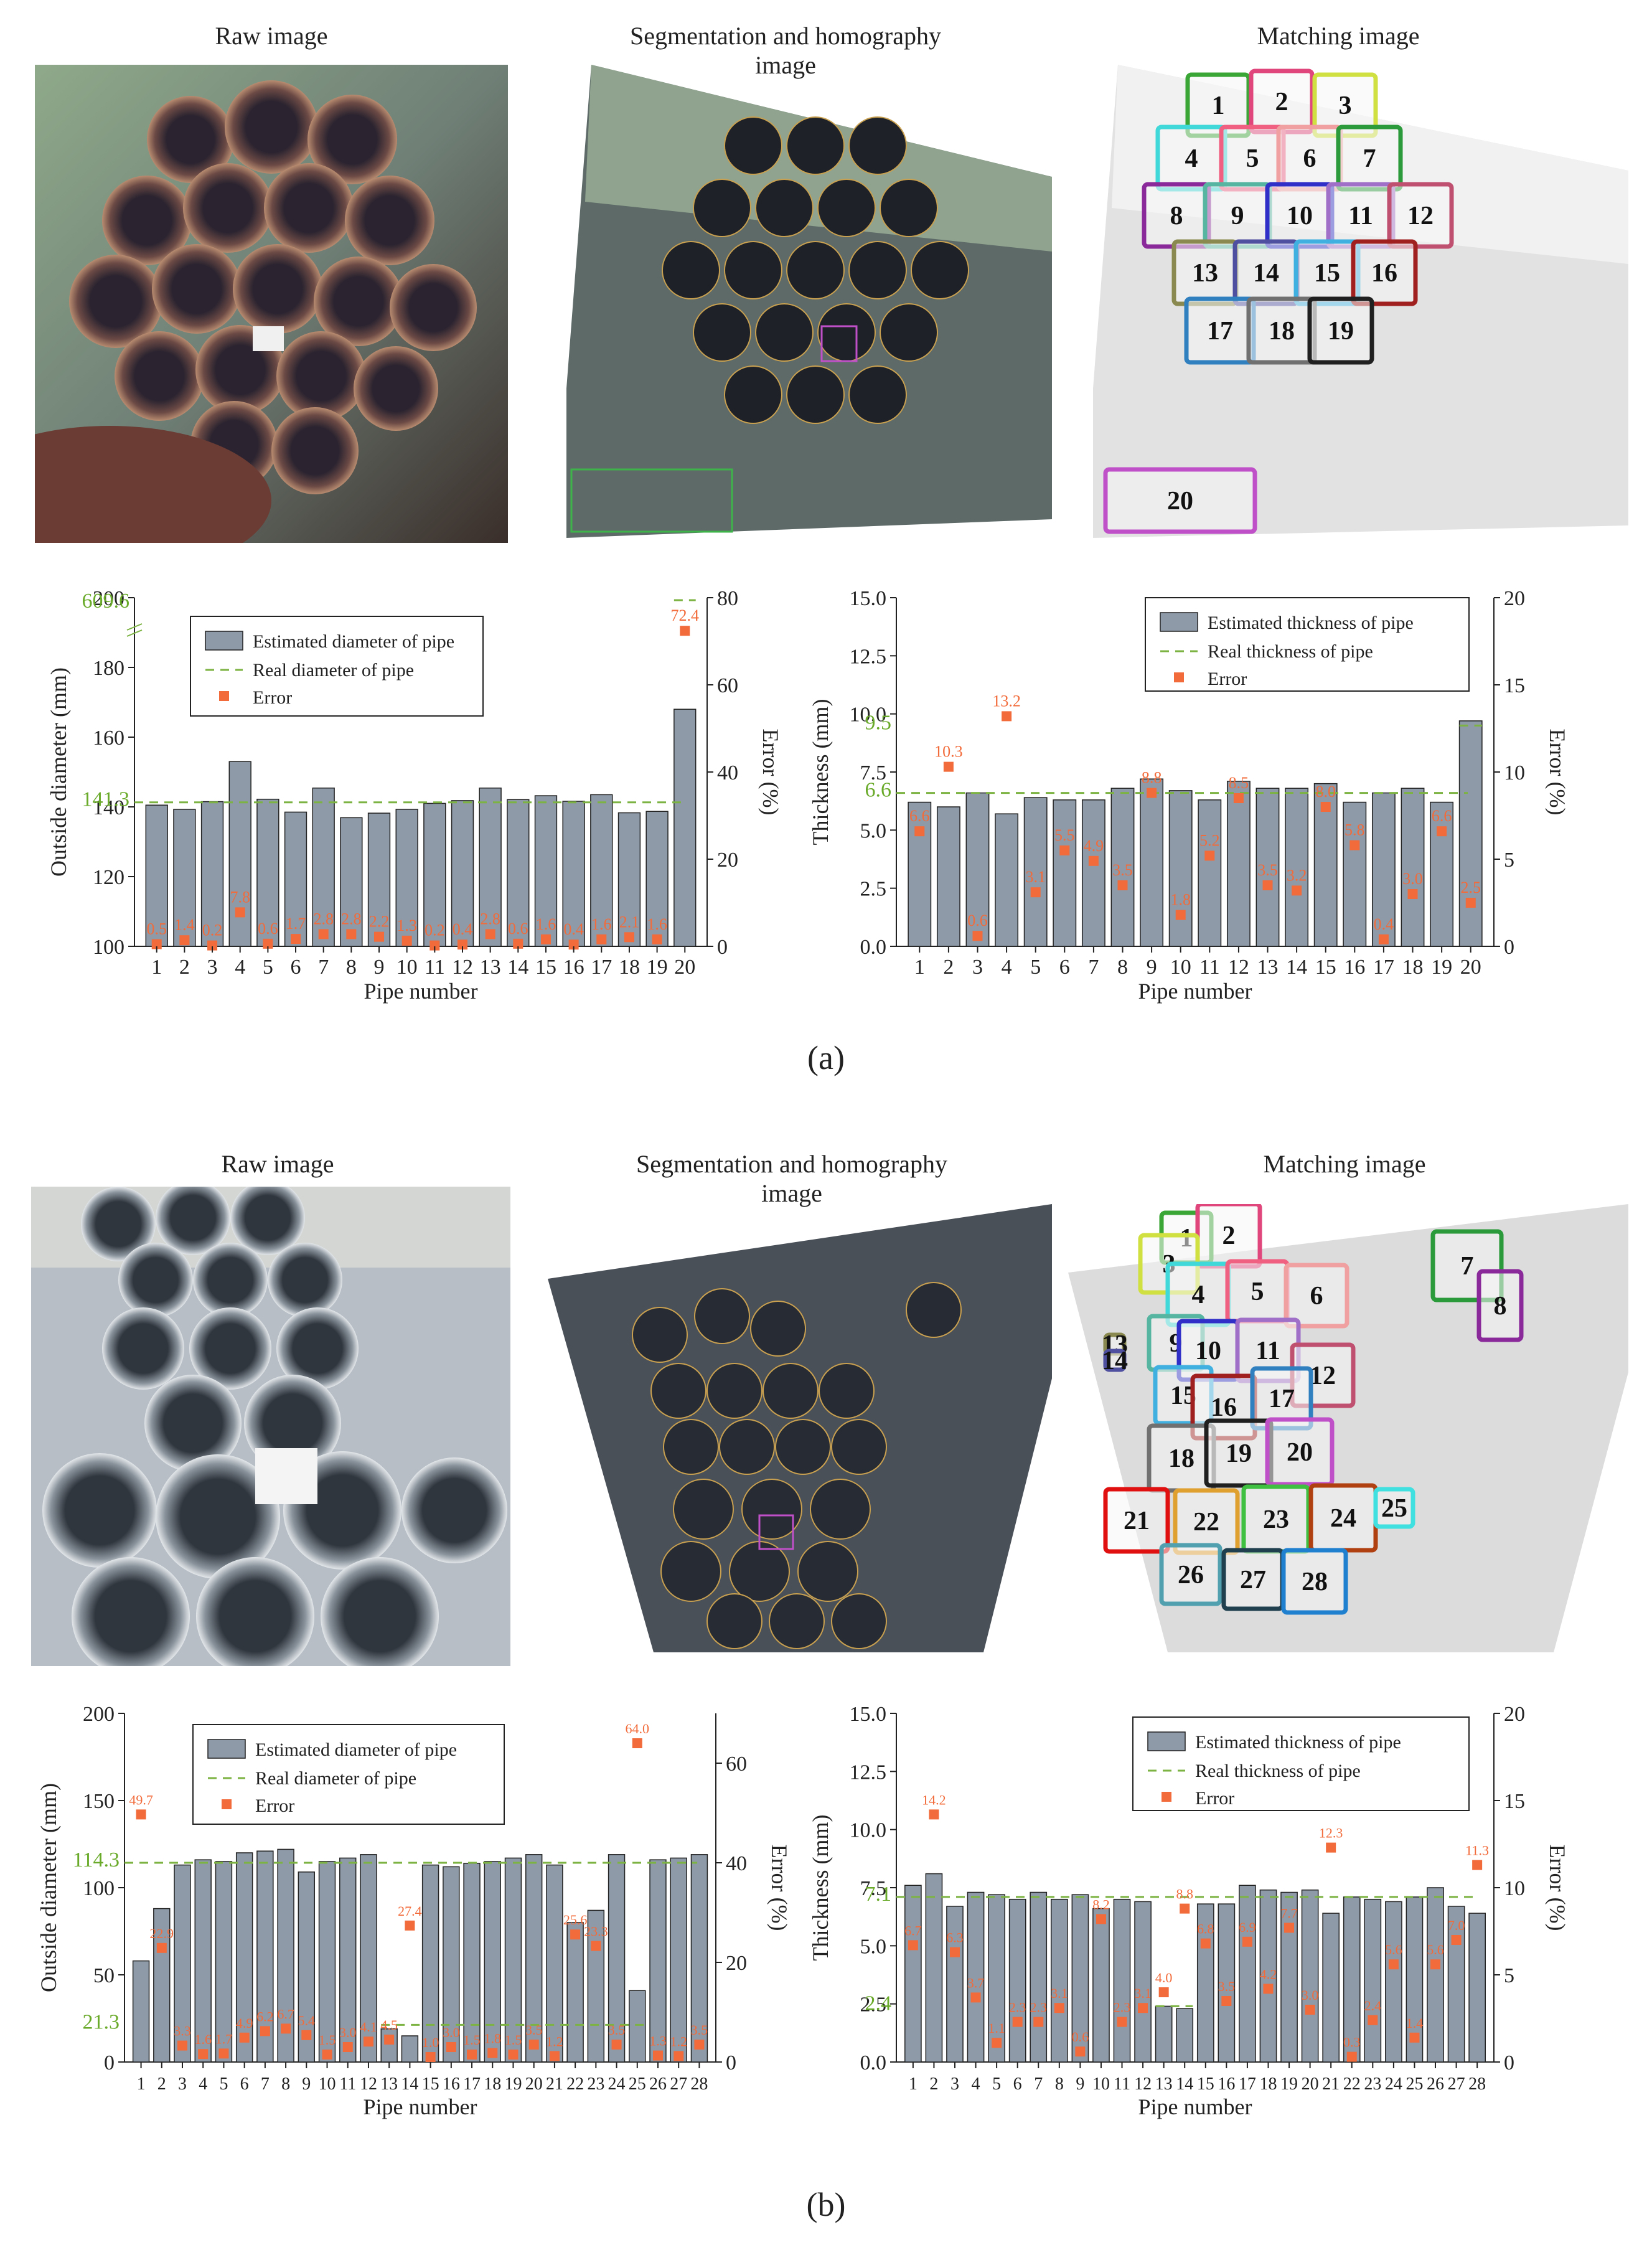 This screenshot has height=2255, width=1652. What do you see at coordinates (451, 2084) in the screenshot?
I see `x-tick-label: 16` at bounding box center [451, 2084].